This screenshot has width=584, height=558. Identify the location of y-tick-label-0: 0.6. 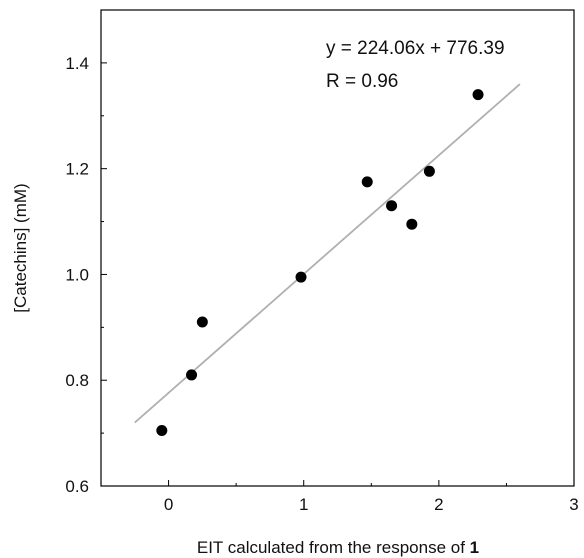
(77, 486).